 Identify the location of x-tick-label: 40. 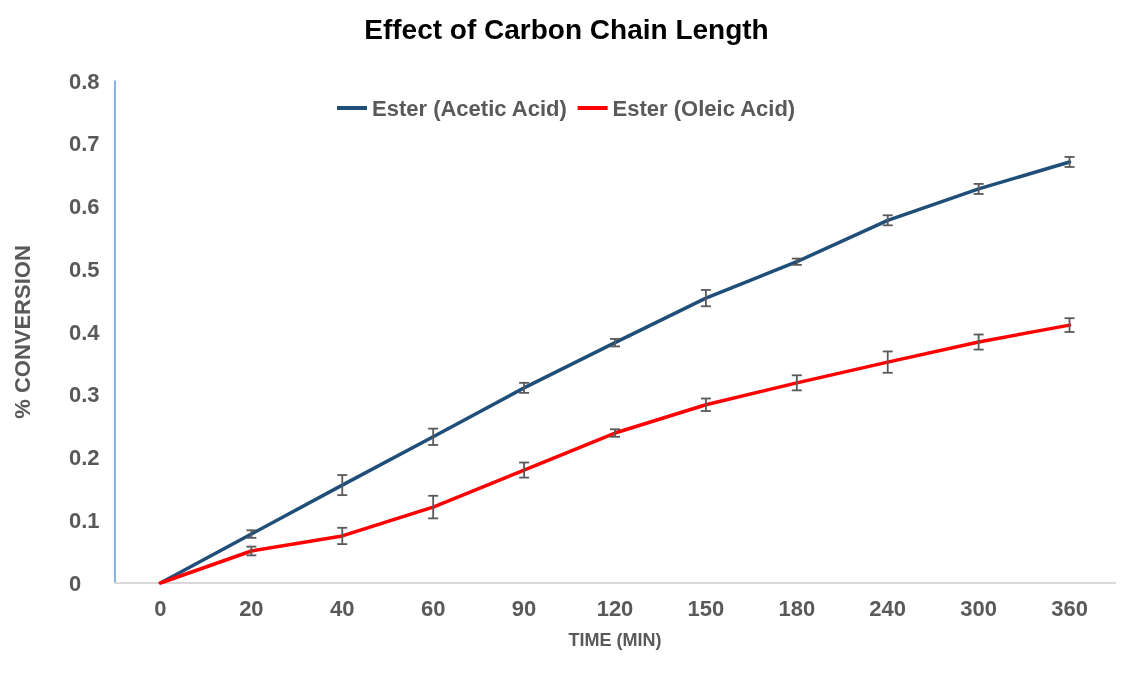
(342, 608).